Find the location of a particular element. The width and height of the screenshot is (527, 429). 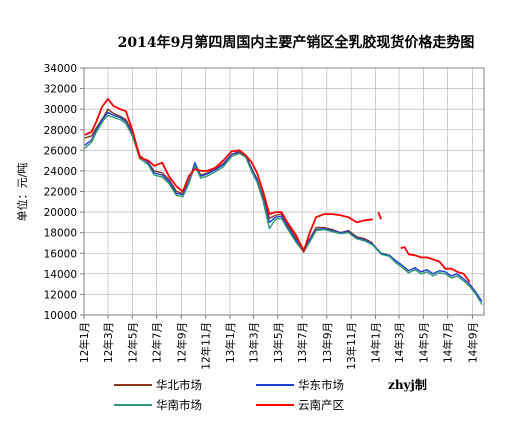

y-tick-label: 28000 is located at coordinates (60, 131).